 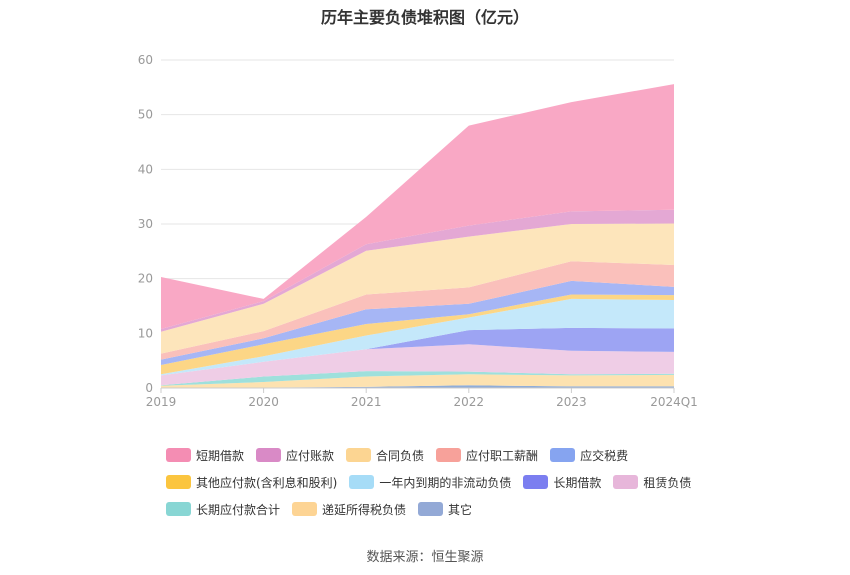 I want to click on legend-item: 其他应付款(含利息和股利), so click(x=251, y=482).